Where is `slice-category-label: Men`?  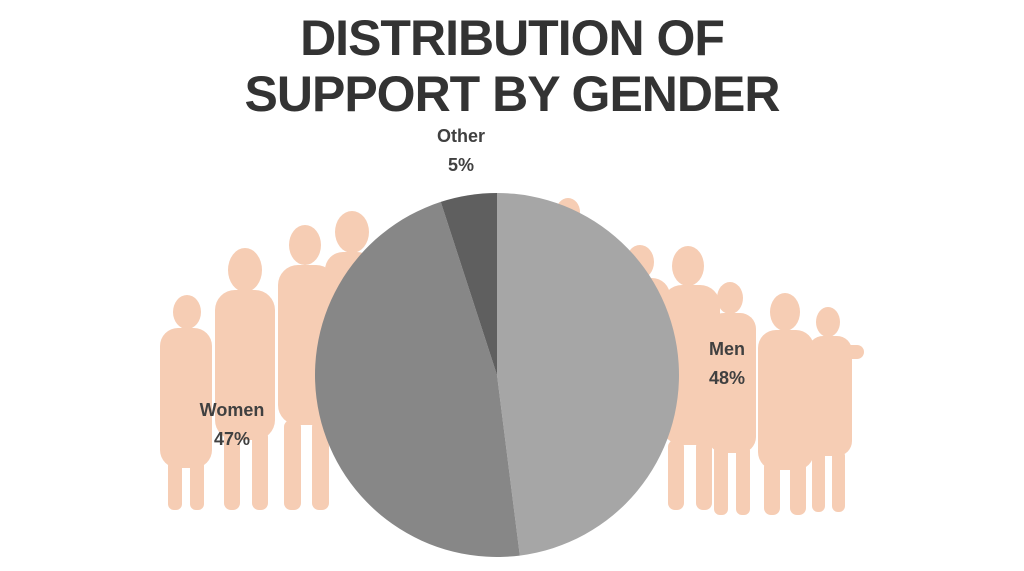 slice-category-label: Men is located at coordinates (727, 349).